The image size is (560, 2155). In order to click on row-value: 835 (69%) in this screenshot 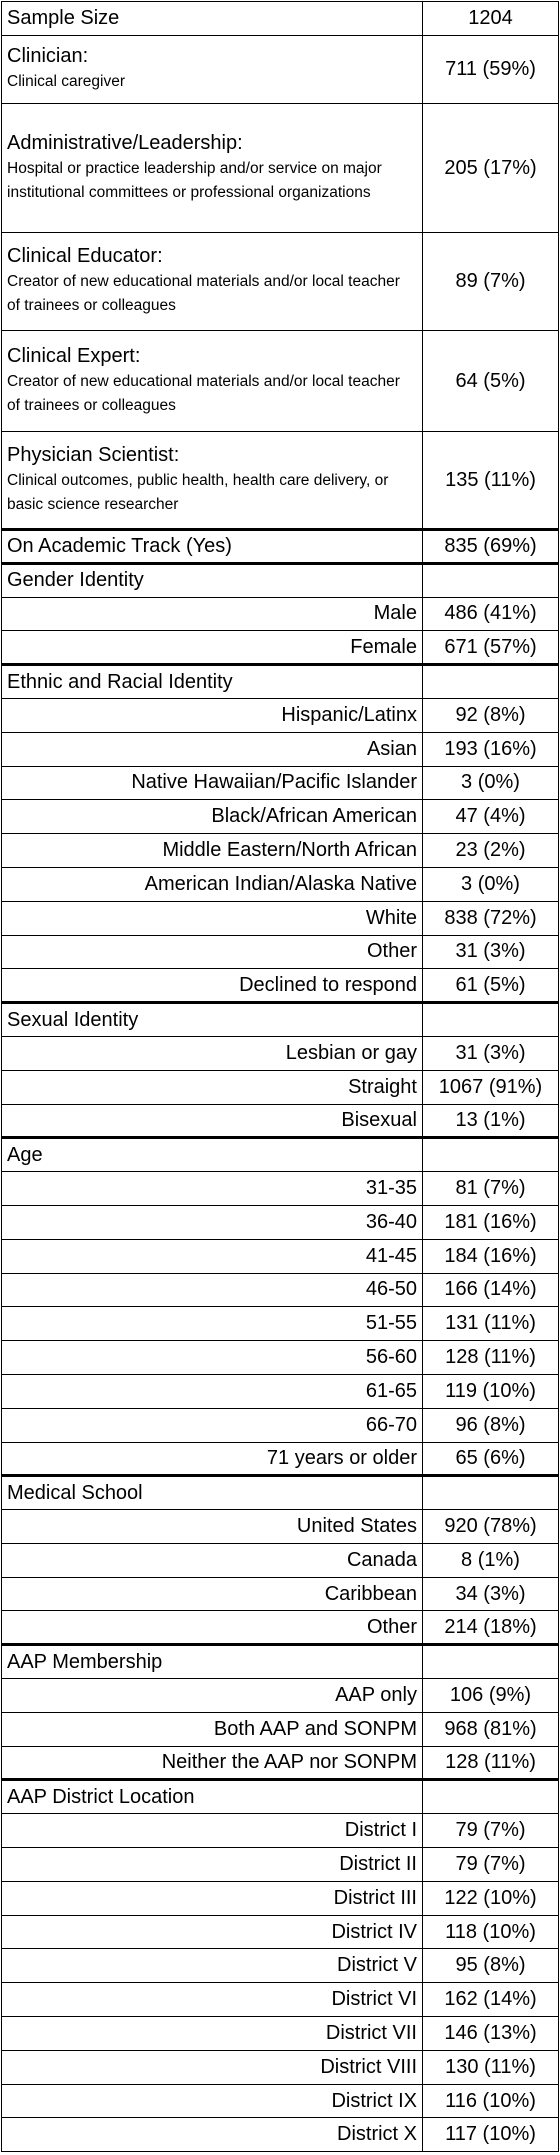, I will do `click(490, 545)`.